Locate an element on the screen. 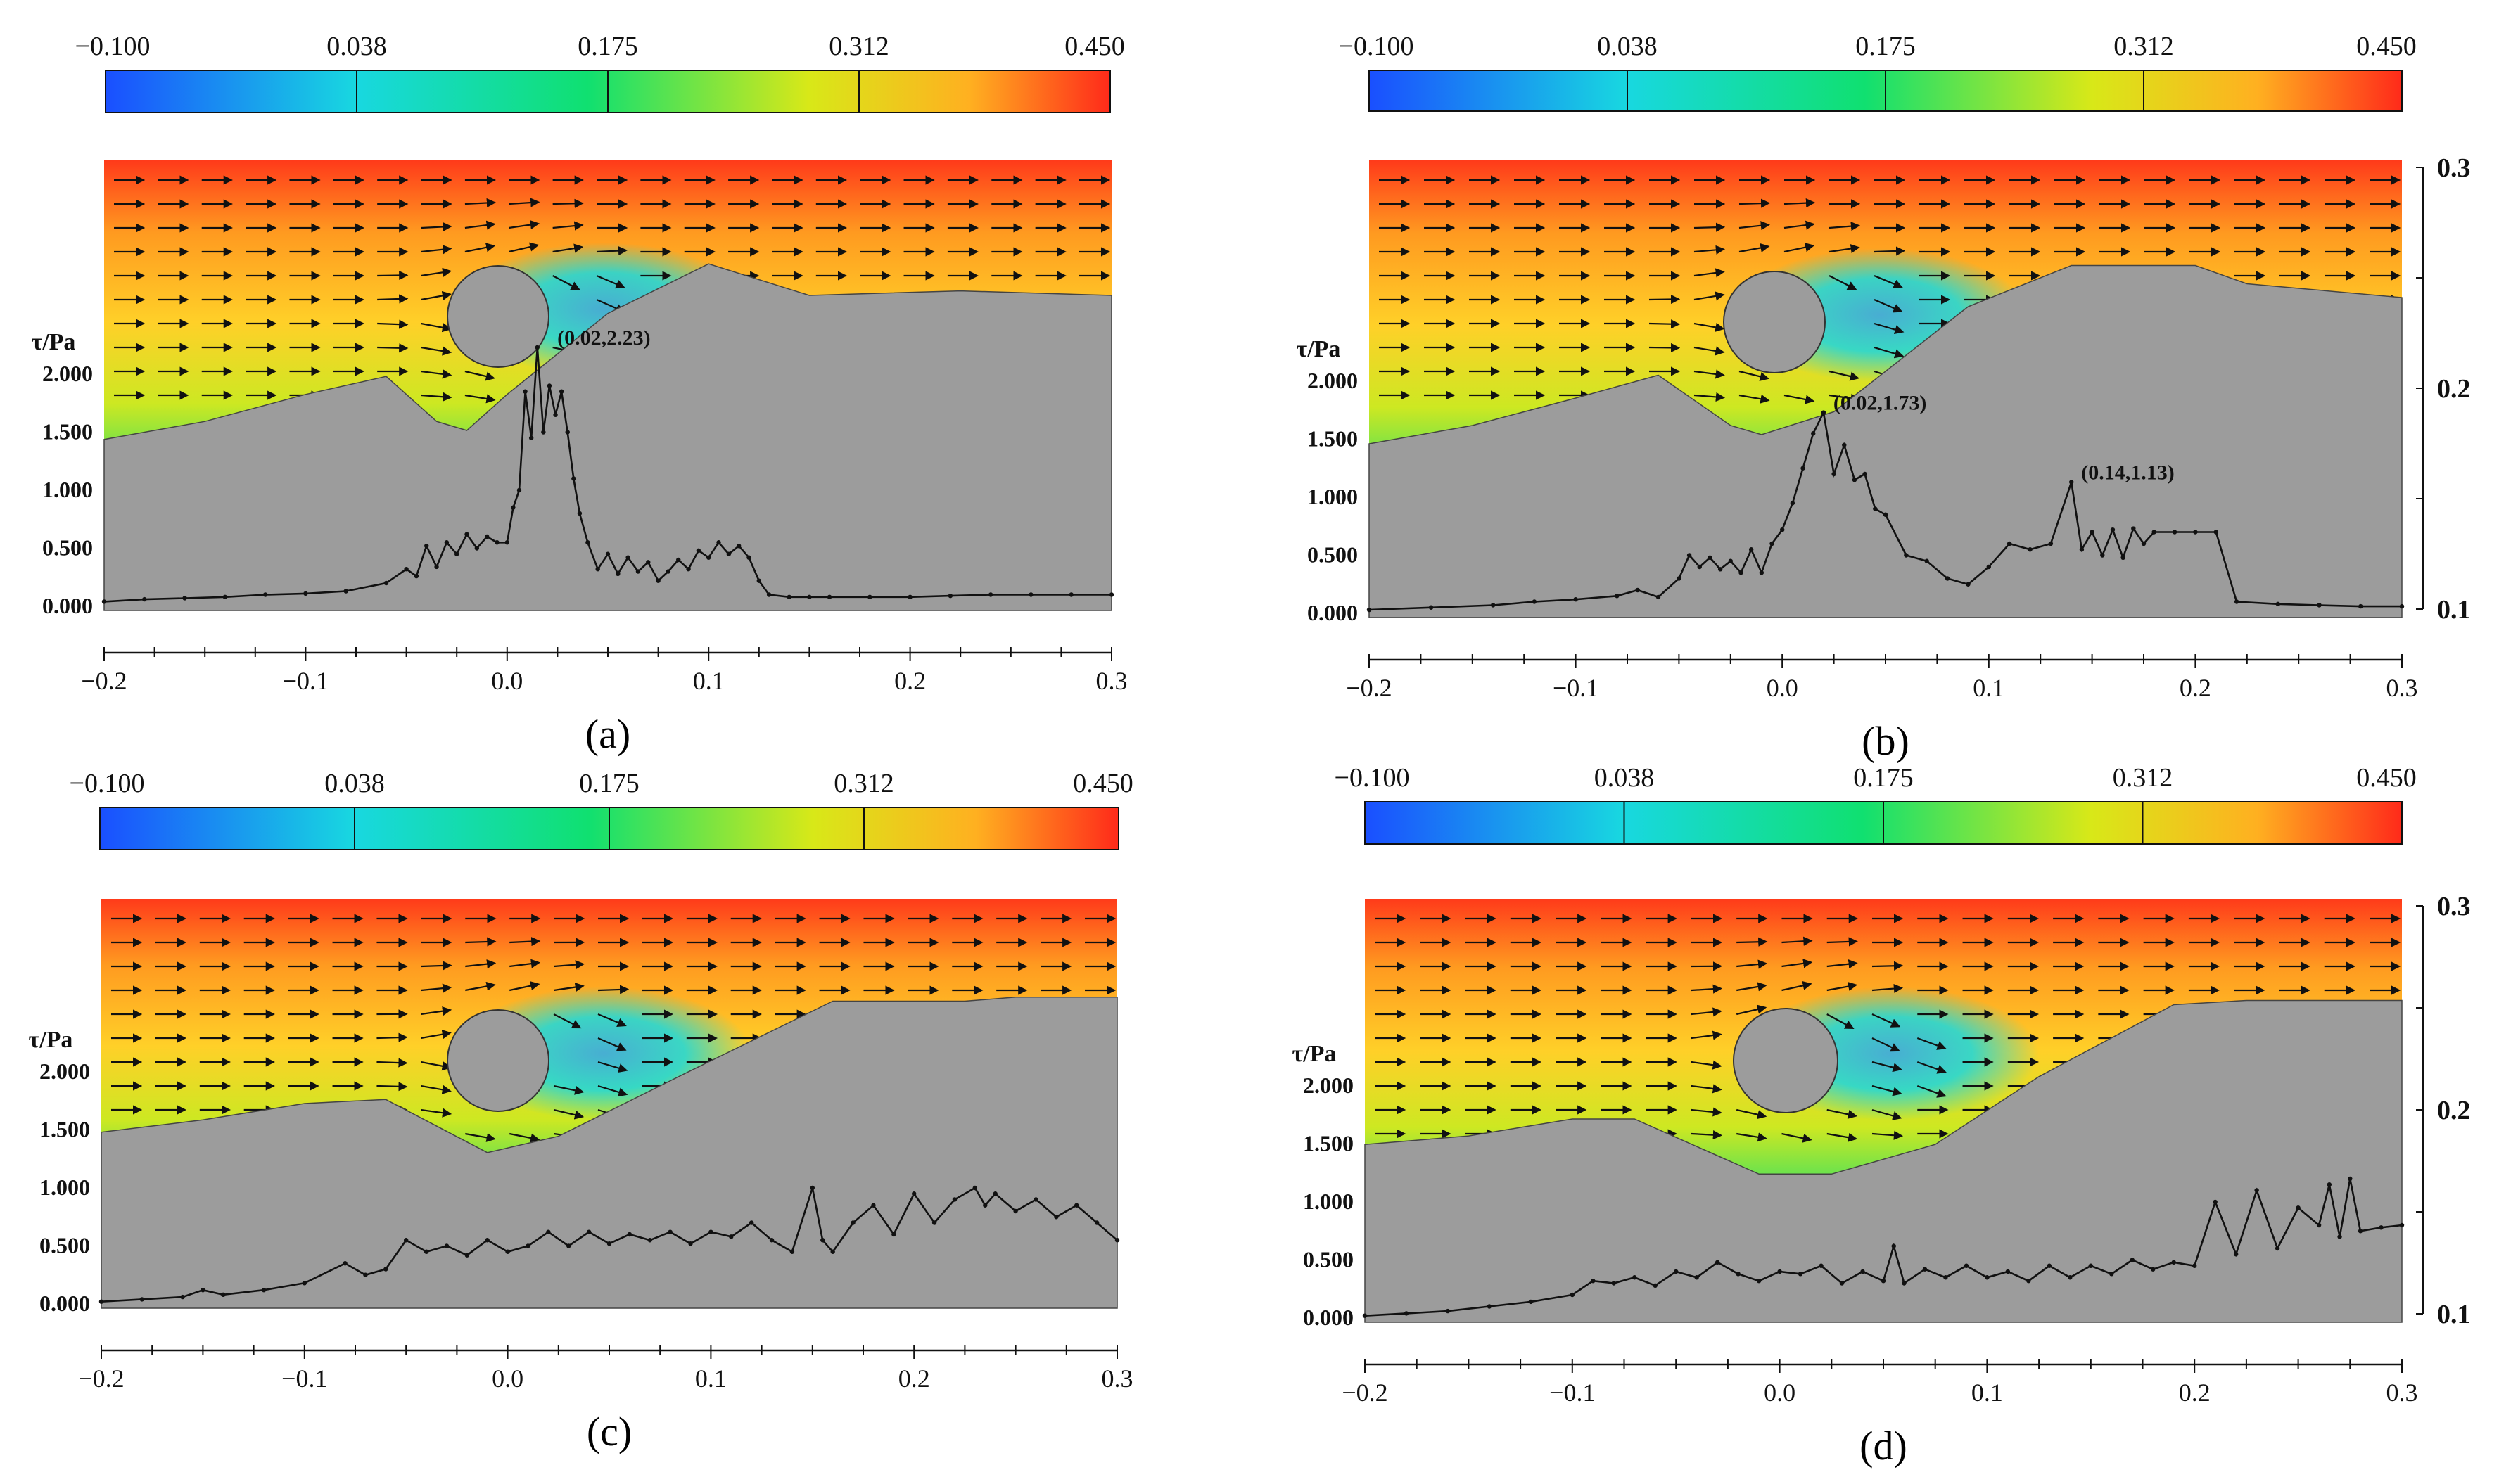 The width and height of the screenshot is (2499, 1484). right-tick-label: 0.3 is located at coordinates (2454, 906).